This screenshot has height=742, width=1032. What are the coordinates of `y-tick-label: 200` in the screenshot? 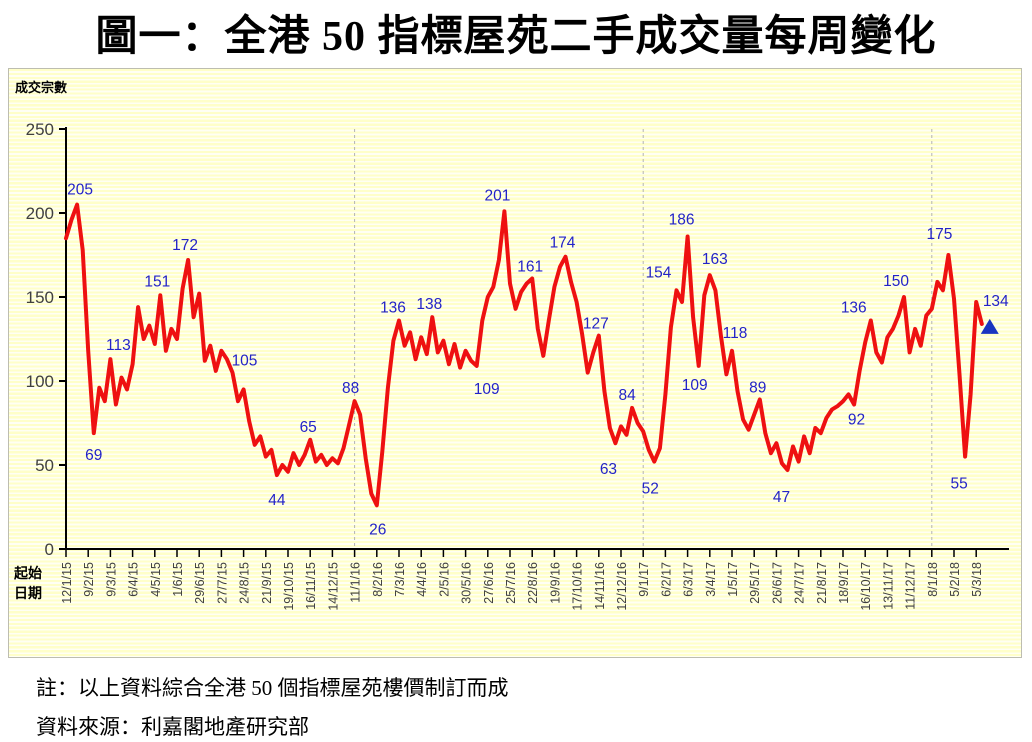 It's located at (40, 213).